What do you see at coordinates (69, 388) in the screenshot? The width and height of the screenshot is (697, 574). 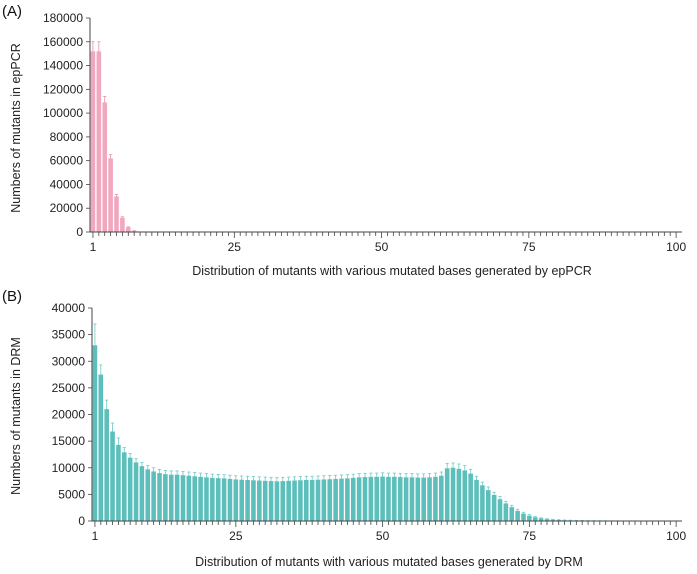 I see `panel-b-y-tick-label: 25000` at bounding box center [69, 388].